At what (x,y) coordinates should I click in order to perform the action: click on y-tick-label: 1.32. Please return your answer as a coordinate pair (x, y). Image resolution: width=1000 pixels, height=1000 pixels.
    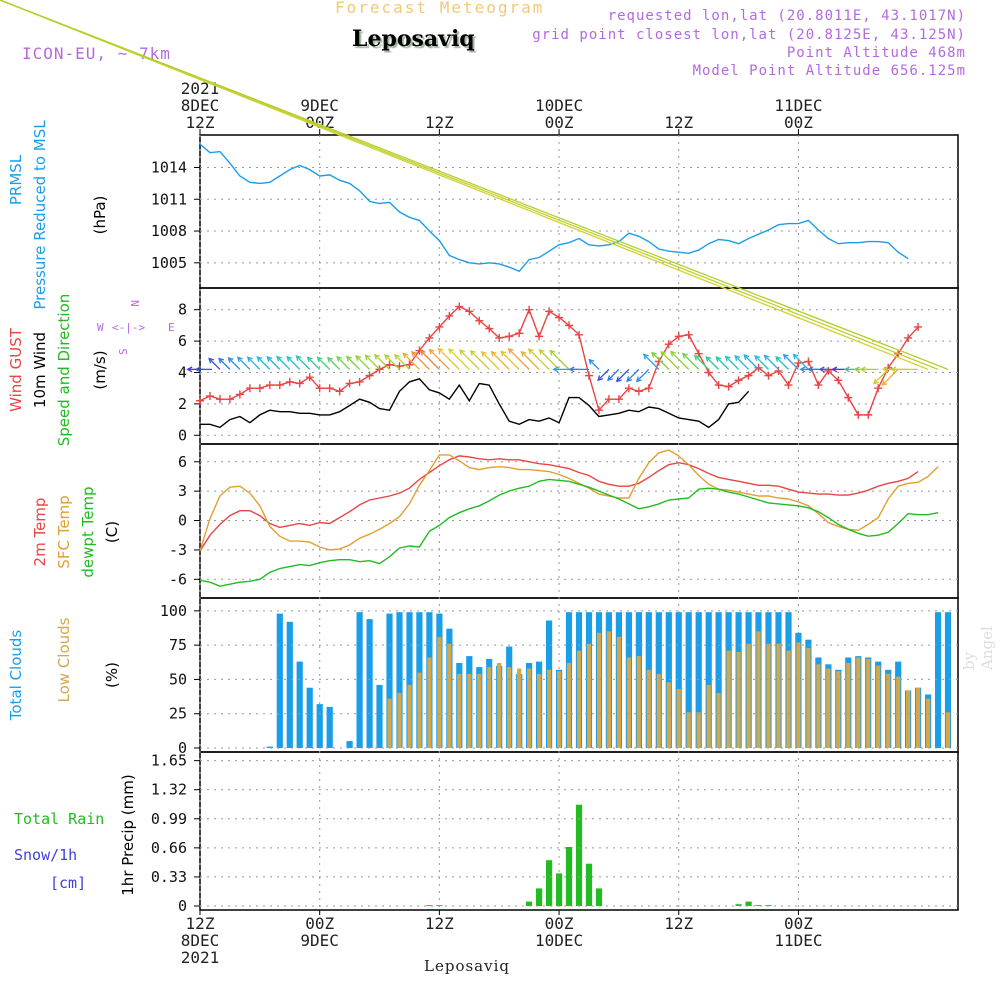
    Looking at the image, I should click on (169, 790).